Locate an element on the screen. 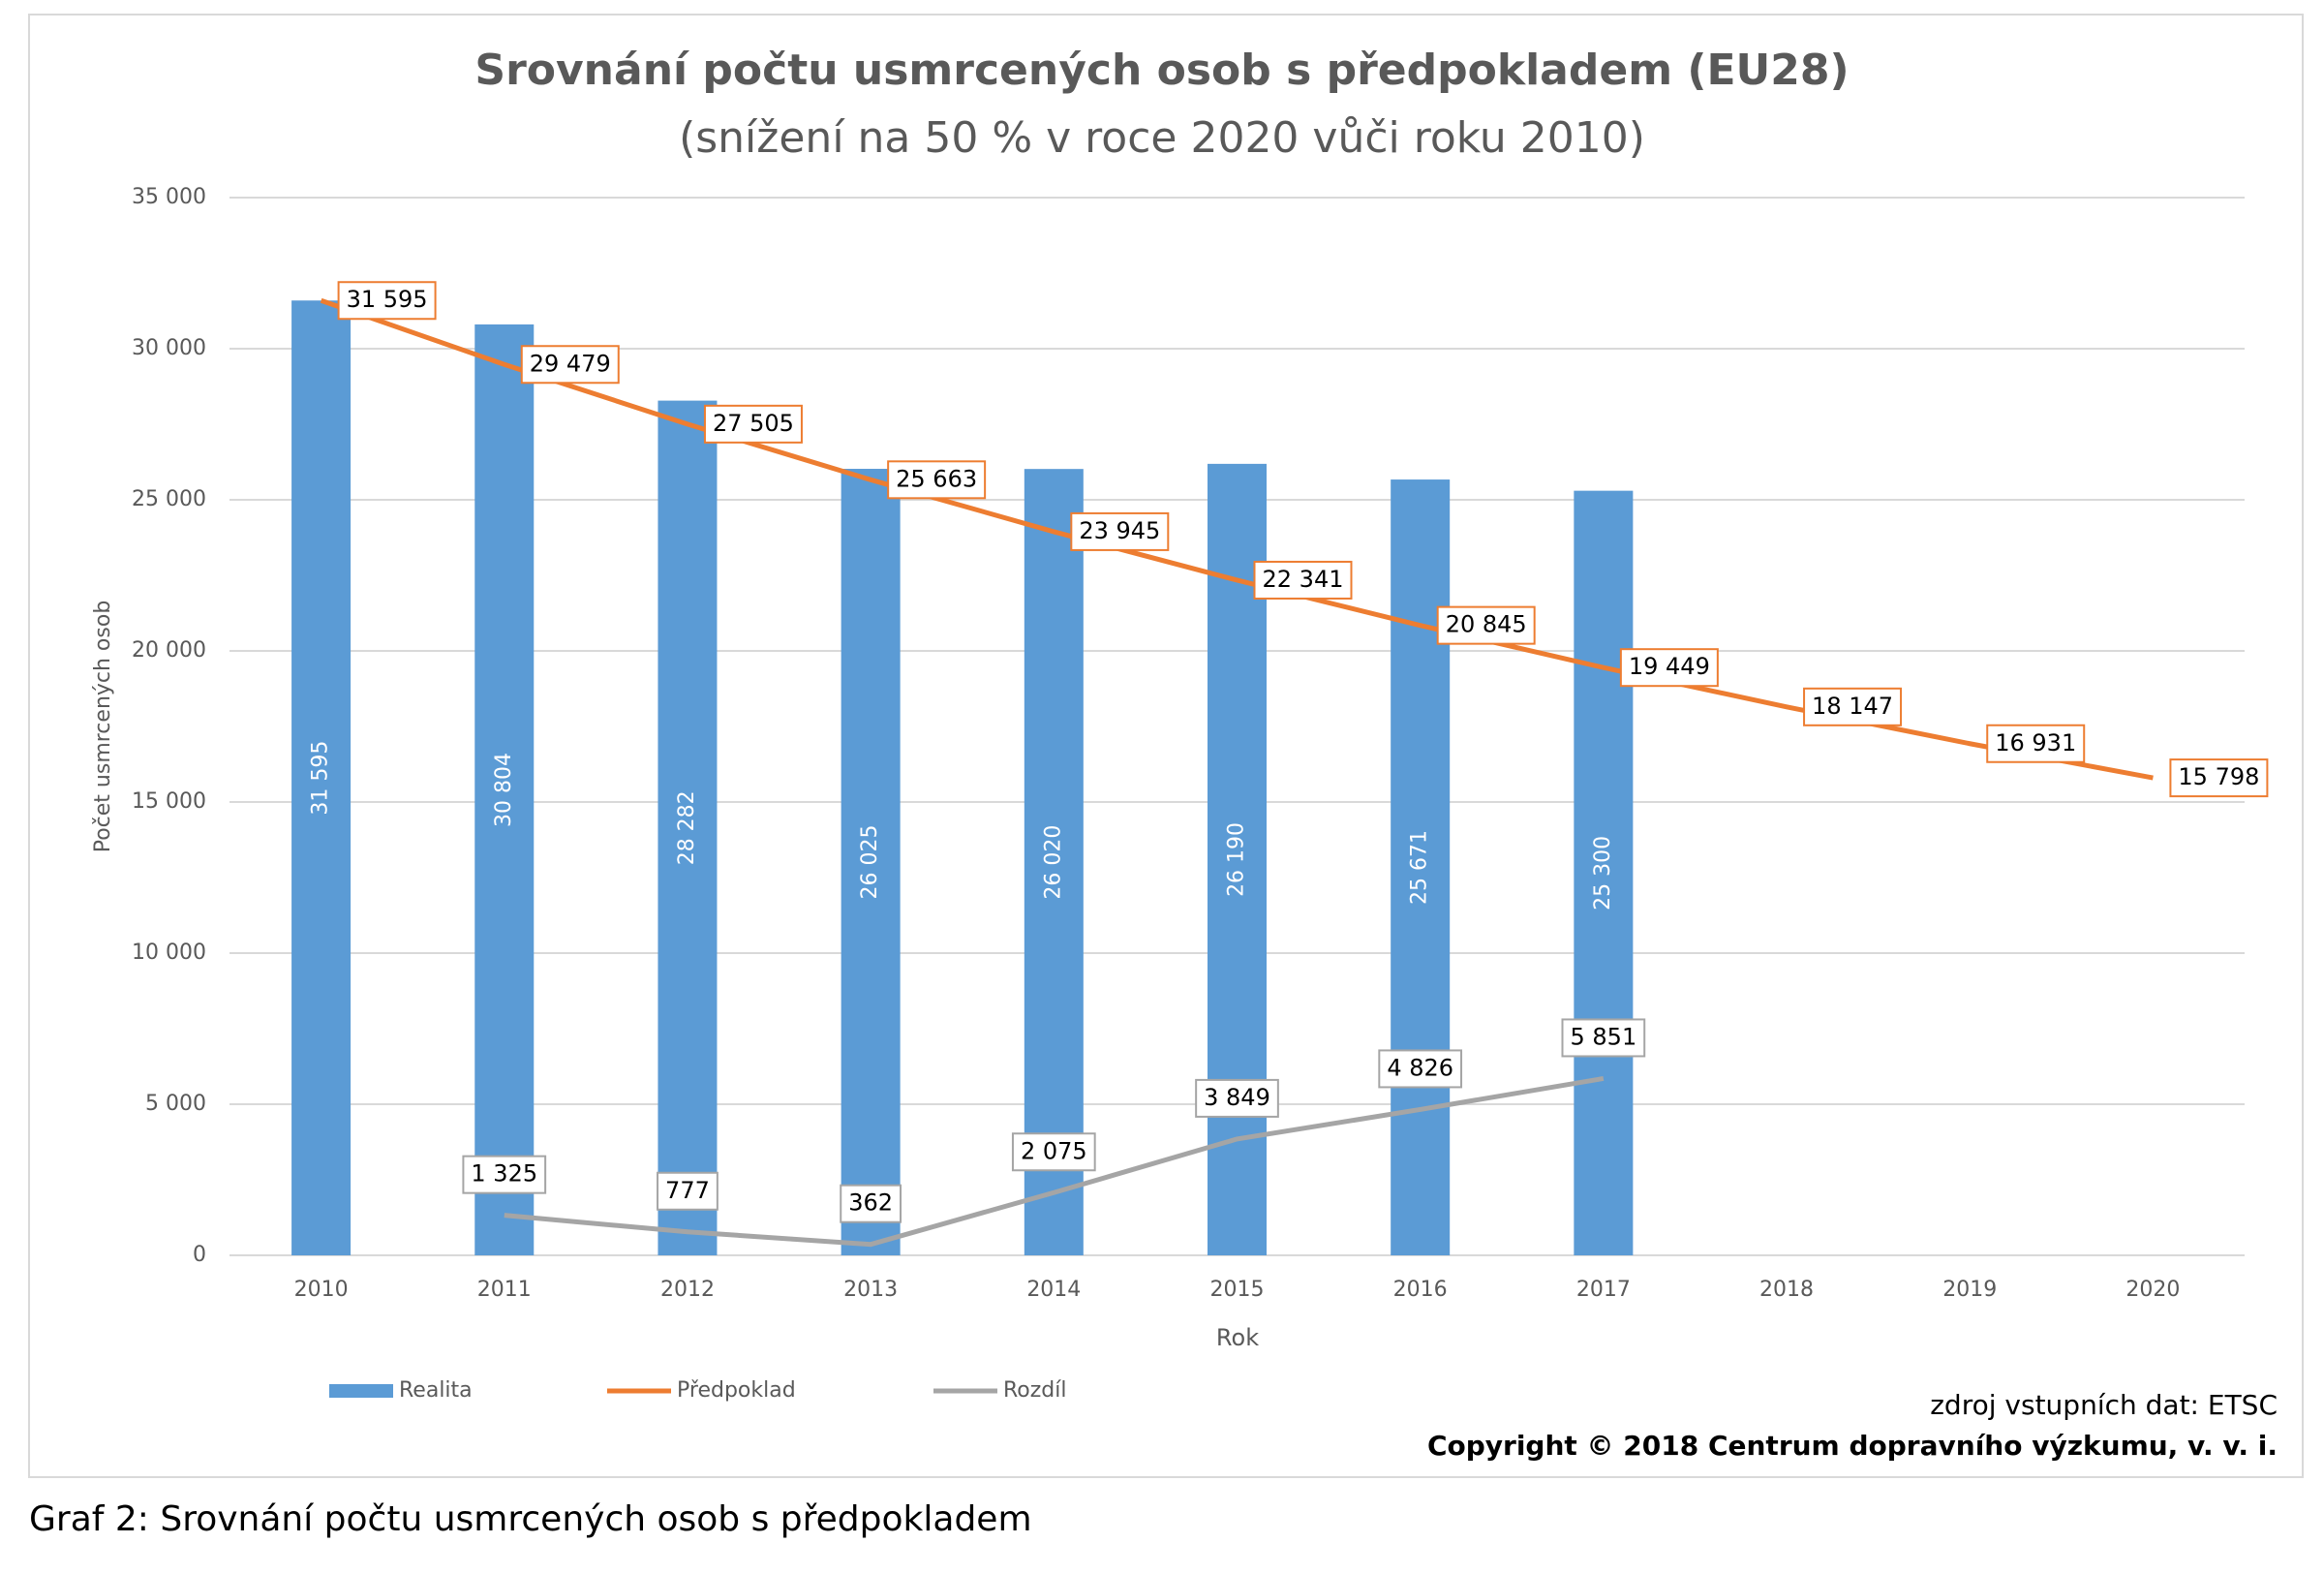  bar-value-label: 26 020 is located at coordinates (1053, 862).